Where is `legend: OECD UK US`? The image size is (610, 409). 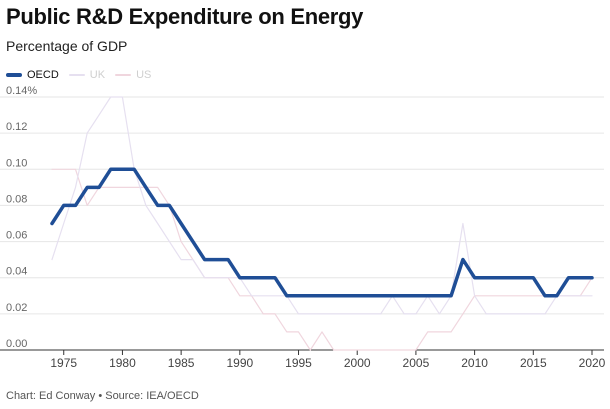 legend: OECD UK US is located at coordinates (83, 75).